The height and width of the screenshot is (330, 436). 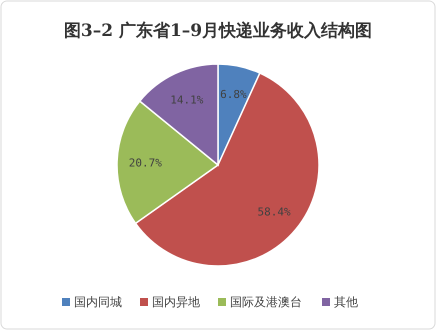 What do you see at coordinates (218, 31) in the screenshot?
I see `chart-title: 图3–2 广东省1–9月快递业务收入结构图` at bounding box center [218, 31].